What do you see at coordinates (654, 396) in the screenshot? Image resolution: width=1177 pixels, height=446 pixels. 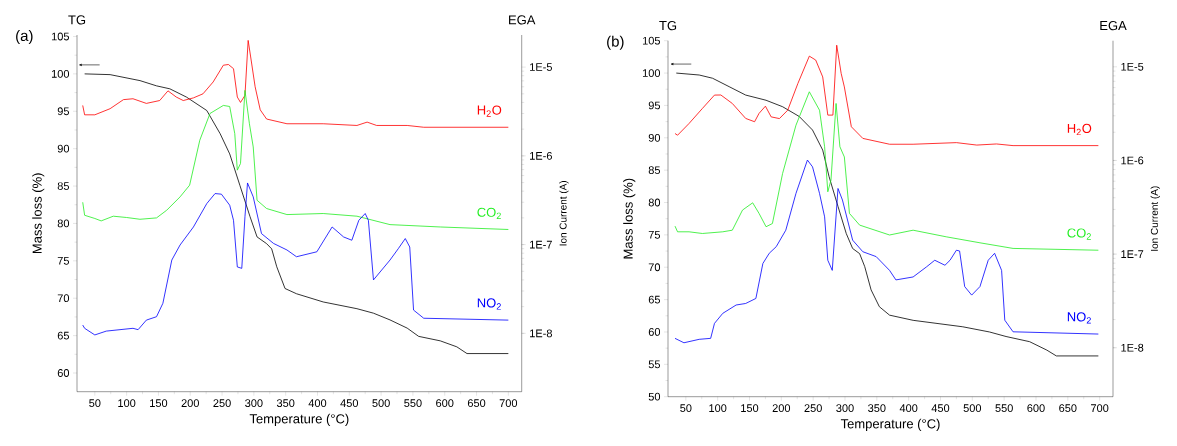 I see `y-tick-label: 50` at bounding box center [654, 396].